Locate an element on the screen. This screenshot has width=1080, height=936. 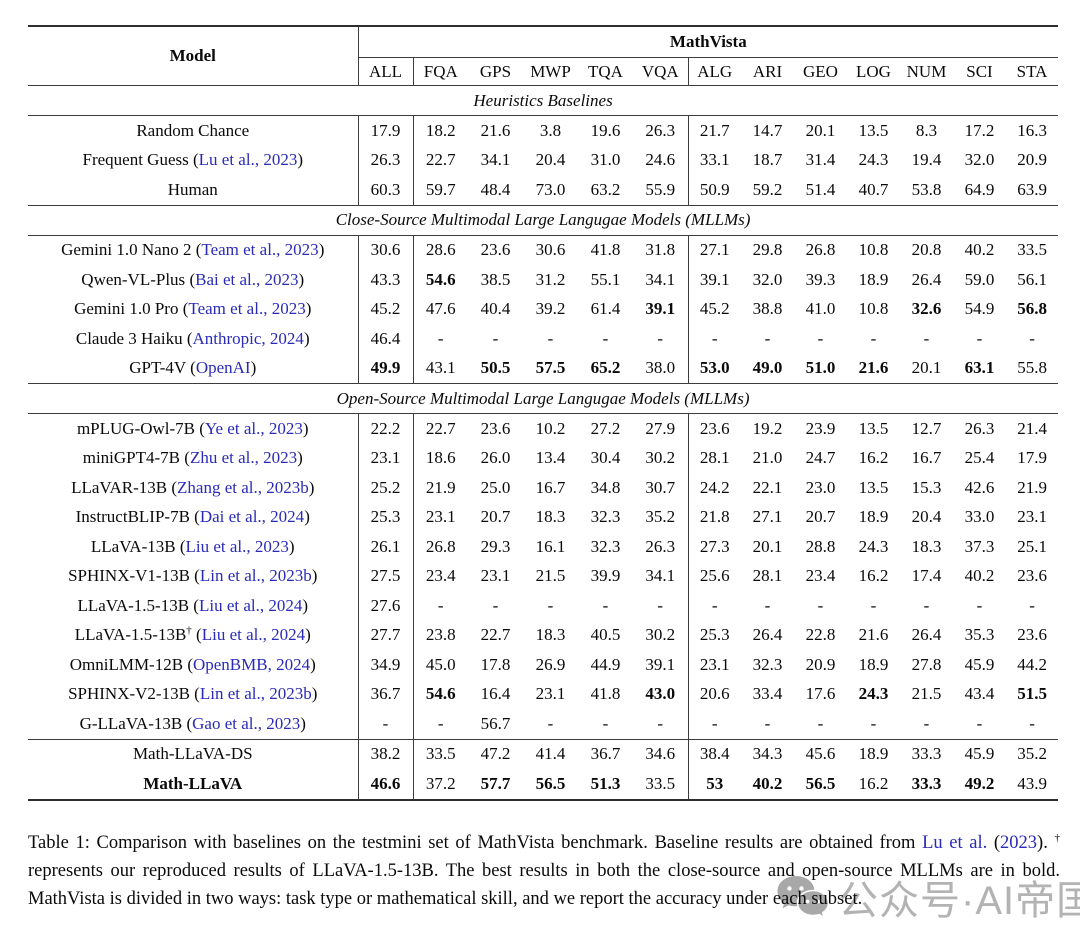
score-cell: 55.1 is located at coordinates (605, 279).